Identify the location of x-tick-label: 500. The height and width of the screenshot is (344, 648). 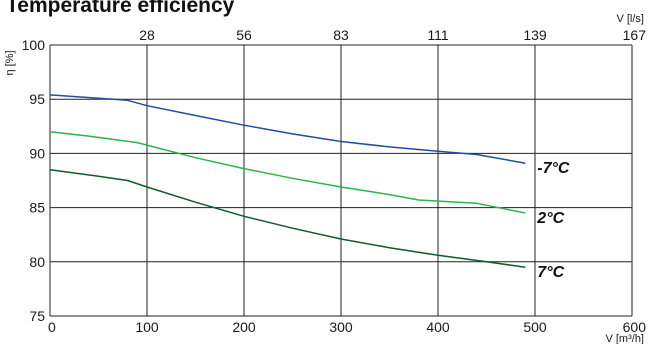
(535, 327).